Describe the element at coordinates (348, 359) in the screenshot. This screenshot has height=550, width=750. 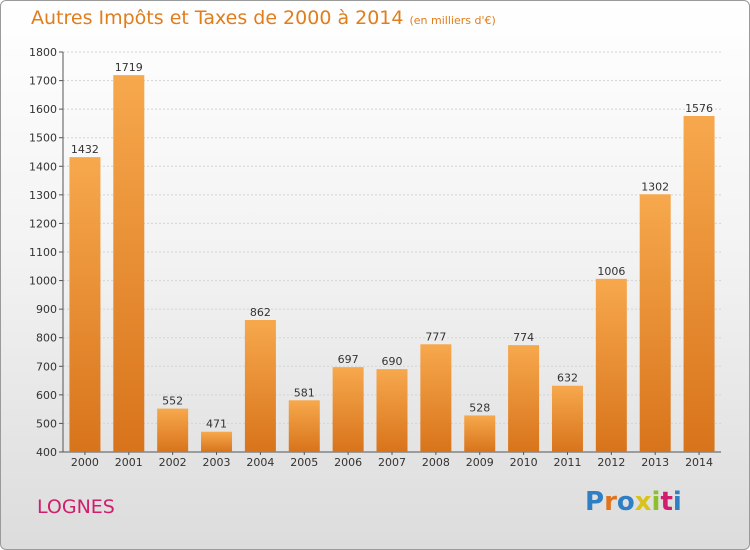
I see `bar-value-label: 697` at that location.